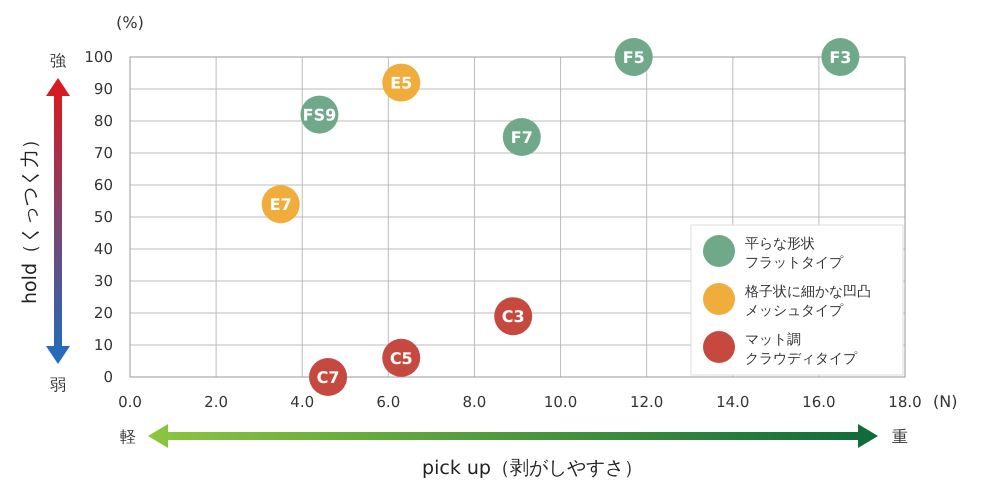 This screenshot has width=982, height=491. Describe the element at coordinates (647, 402) in the screenshot. I see `x-tick-label: 12.0` at that location.